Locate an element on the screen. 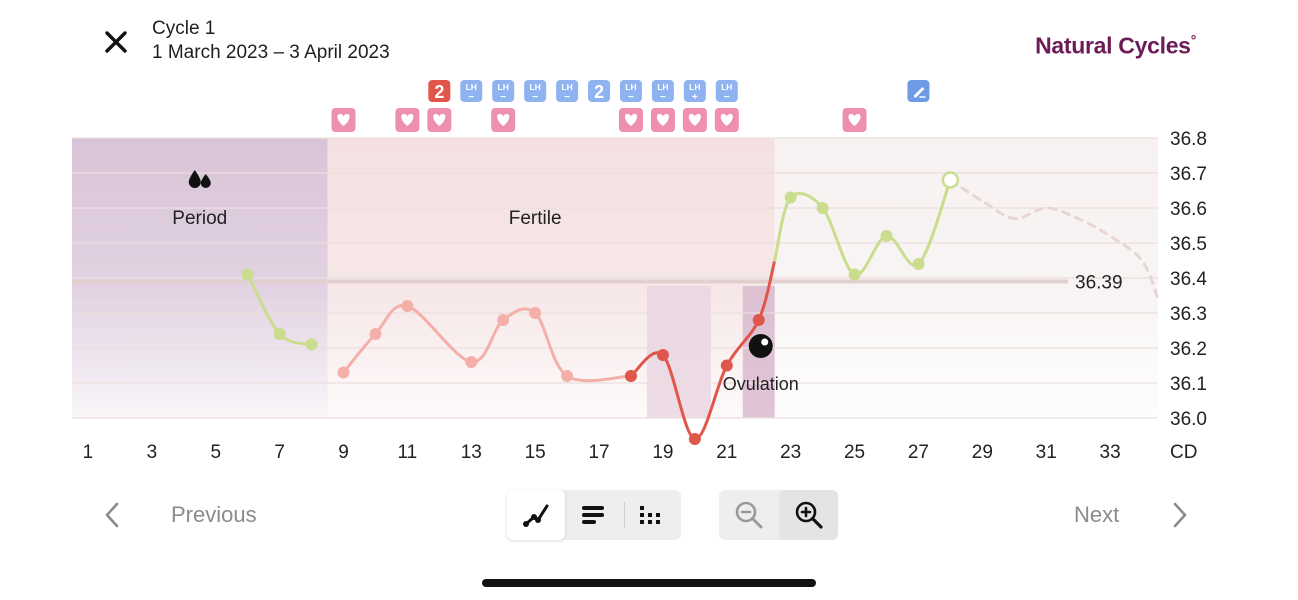 The image size is (1298, 600). x-tick-label: 27 is located at coordinates (918, 452).